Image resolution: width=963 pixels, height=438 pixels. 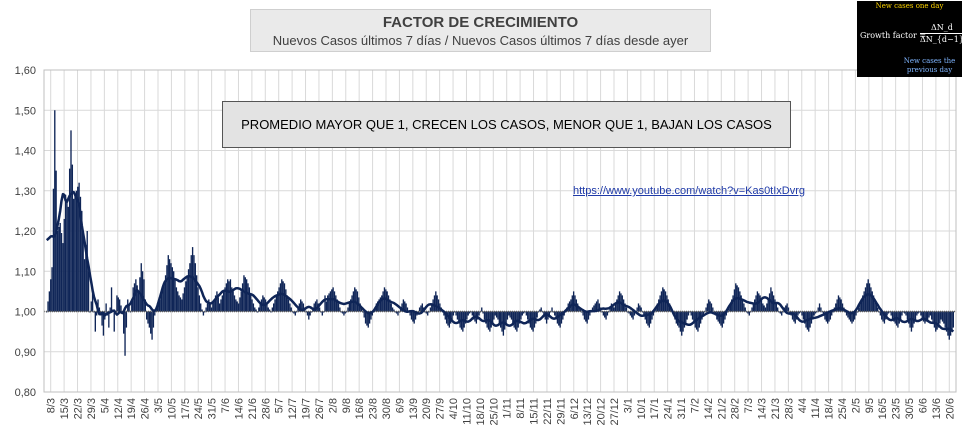 What do you see at coordinates (333, 405) in the screenshot?
I see `x-tick-label: 2/8` at bounding box center [333, 405].